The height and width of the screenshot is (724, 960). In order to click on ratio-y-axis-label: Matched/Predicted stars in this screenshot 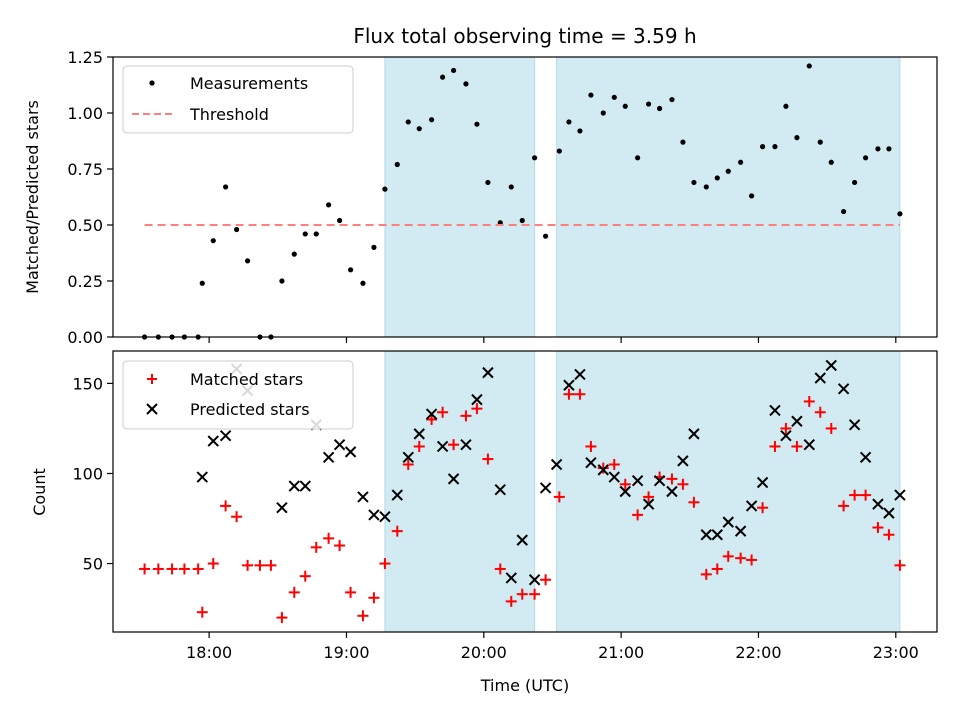, I will do `click(32, 197)`.